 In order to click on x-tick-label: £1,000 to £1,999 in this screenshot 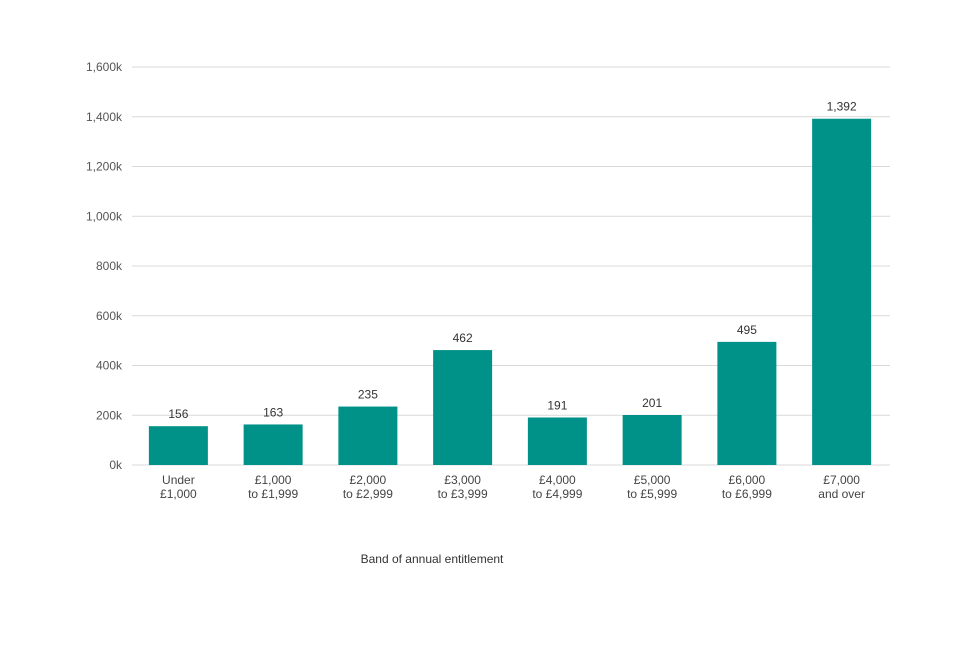, I will do `click(273, 487)`.